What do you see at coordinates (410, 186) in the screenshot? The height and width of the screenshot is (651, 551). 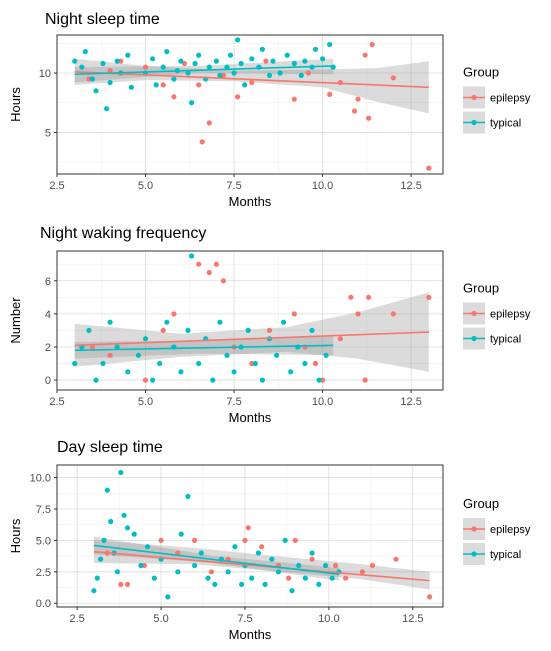 I see `x-tick-label: 12.5` at bounding box center [410, 186].